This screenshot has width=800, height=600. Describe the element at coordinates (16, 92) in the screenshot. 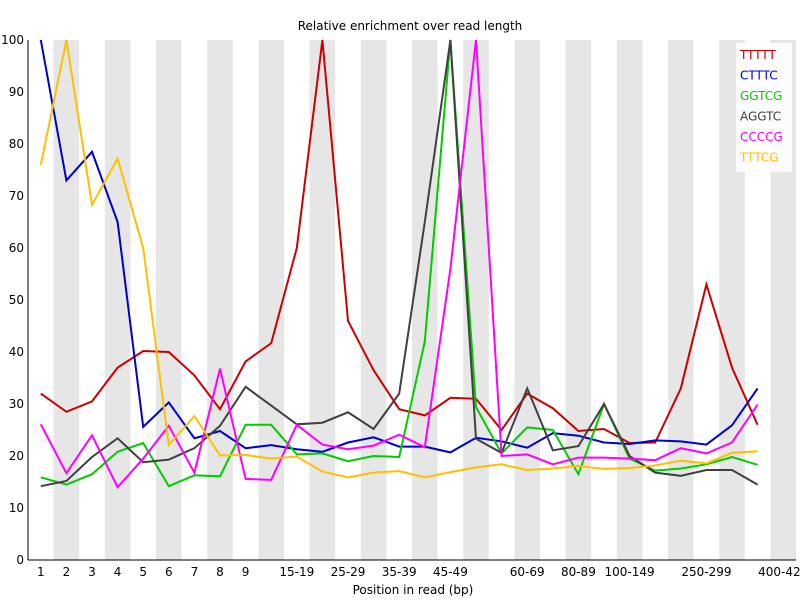

I see `y-tick-label: 90` at that location.